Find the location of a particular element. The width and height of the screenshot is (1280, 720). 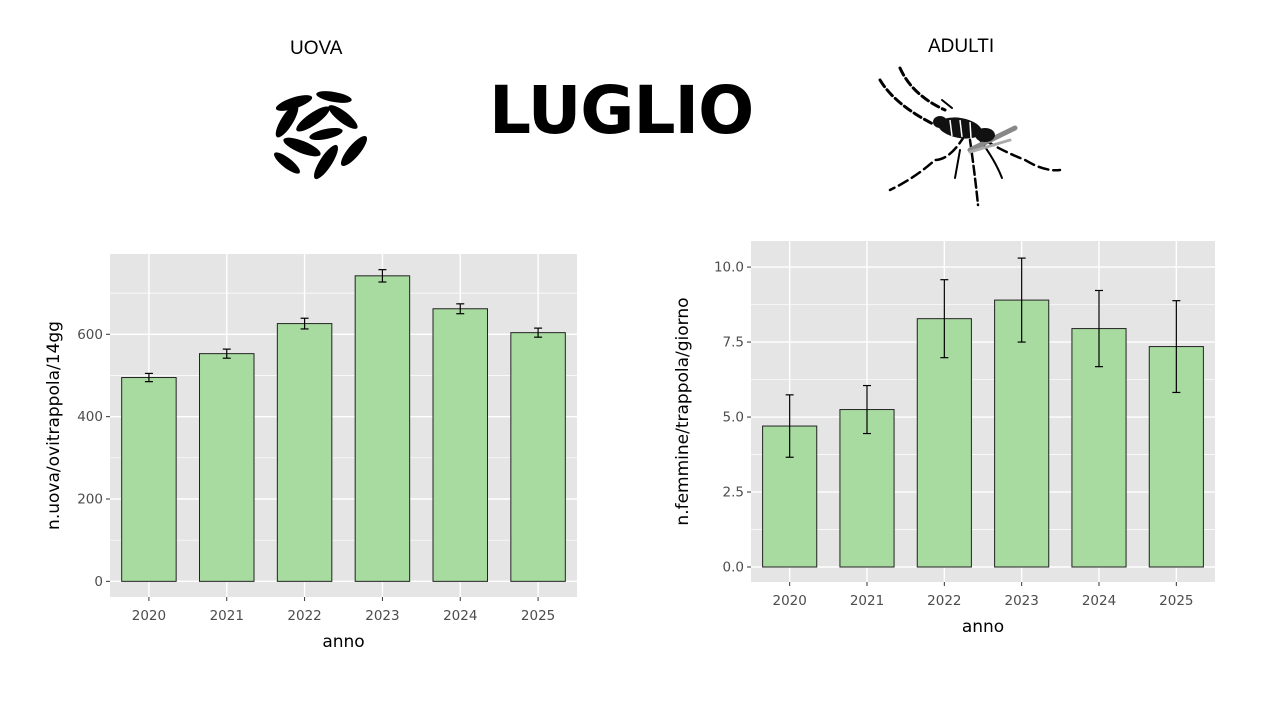

slide-title: LUGLIO is located at coordinates (621, 110).